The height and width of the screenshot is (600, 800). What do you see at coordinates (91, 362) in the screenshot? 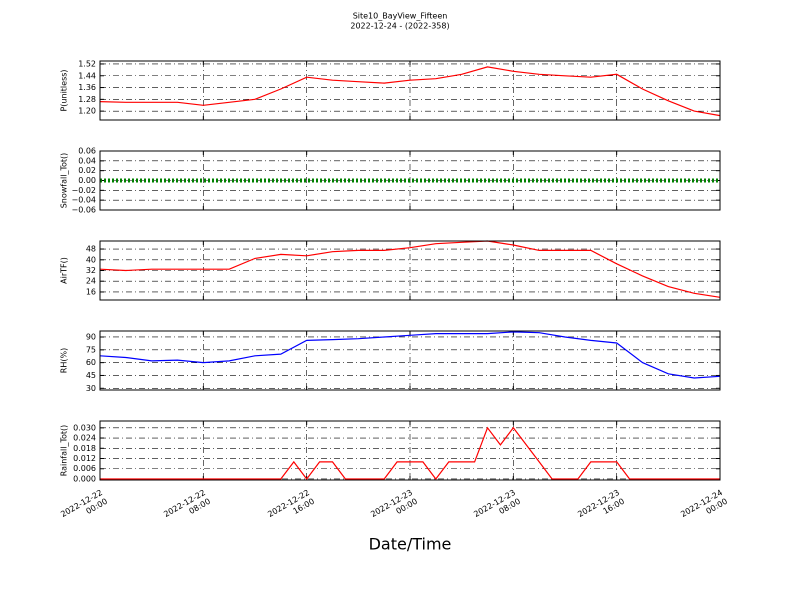
I see `y-tick-label: 60` at bounding box center [91, 362].